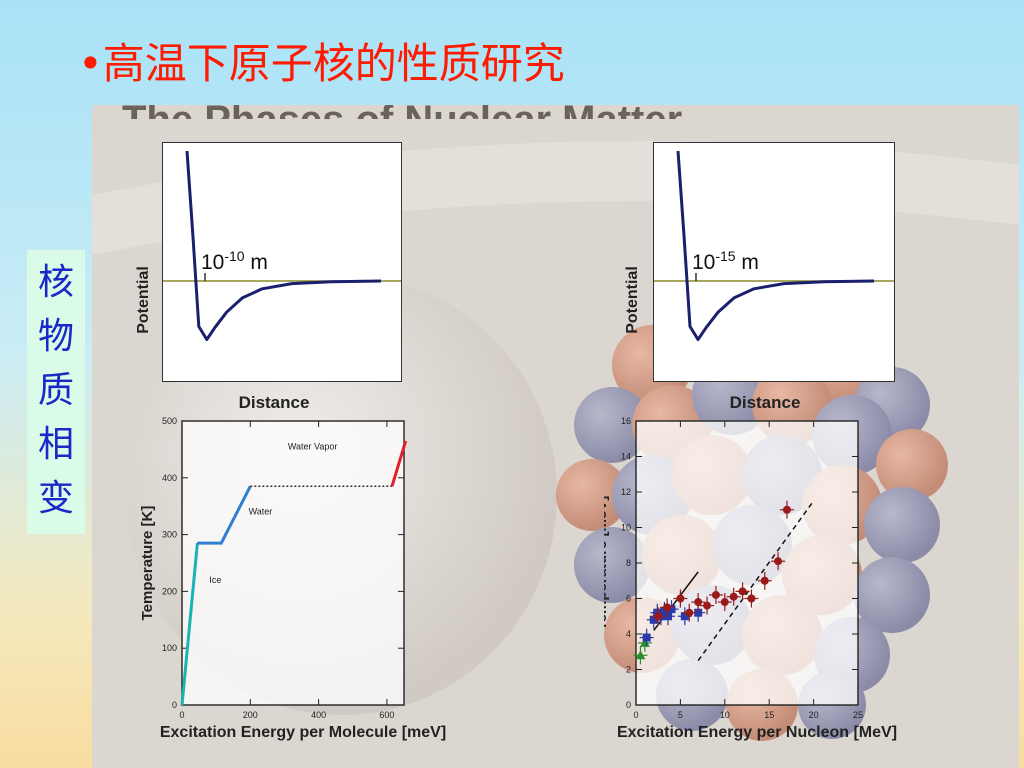 This screenshot has height=768, width=1024. What do you see at coordinates (814, 715) in the screenshot?
I see `x-tick-label: 20` at bounding box center [814, 715].